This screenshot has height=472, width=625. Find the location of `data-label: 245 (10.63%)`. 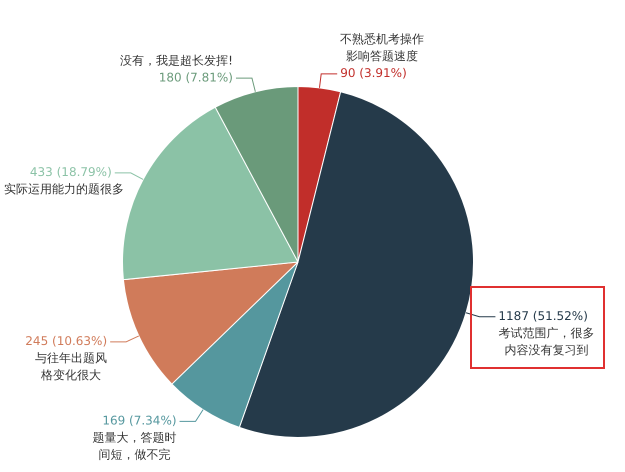

data-label: 245 (10.63%) is located at coordinates (66, 341).